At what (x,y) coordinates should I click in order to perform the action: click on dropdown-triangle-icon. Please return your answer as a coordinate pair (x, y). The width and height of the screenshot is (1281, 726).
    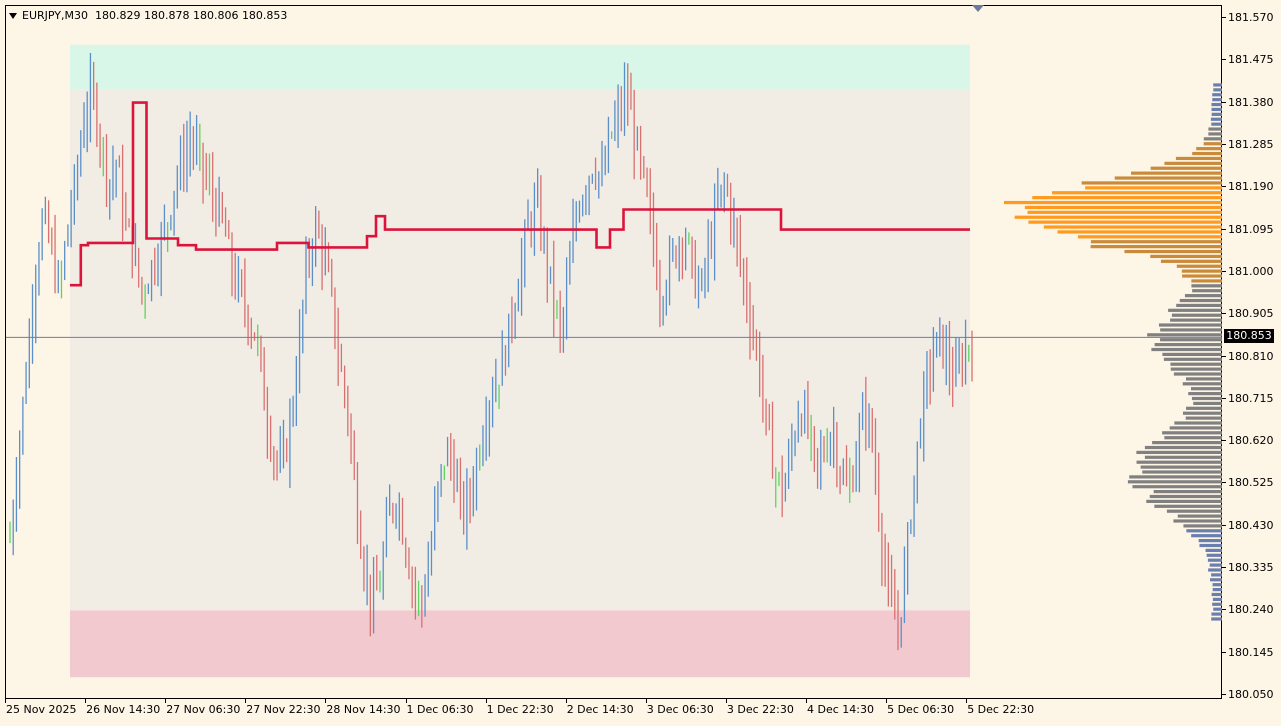
    Looking at the image, I should click on (13, 16).